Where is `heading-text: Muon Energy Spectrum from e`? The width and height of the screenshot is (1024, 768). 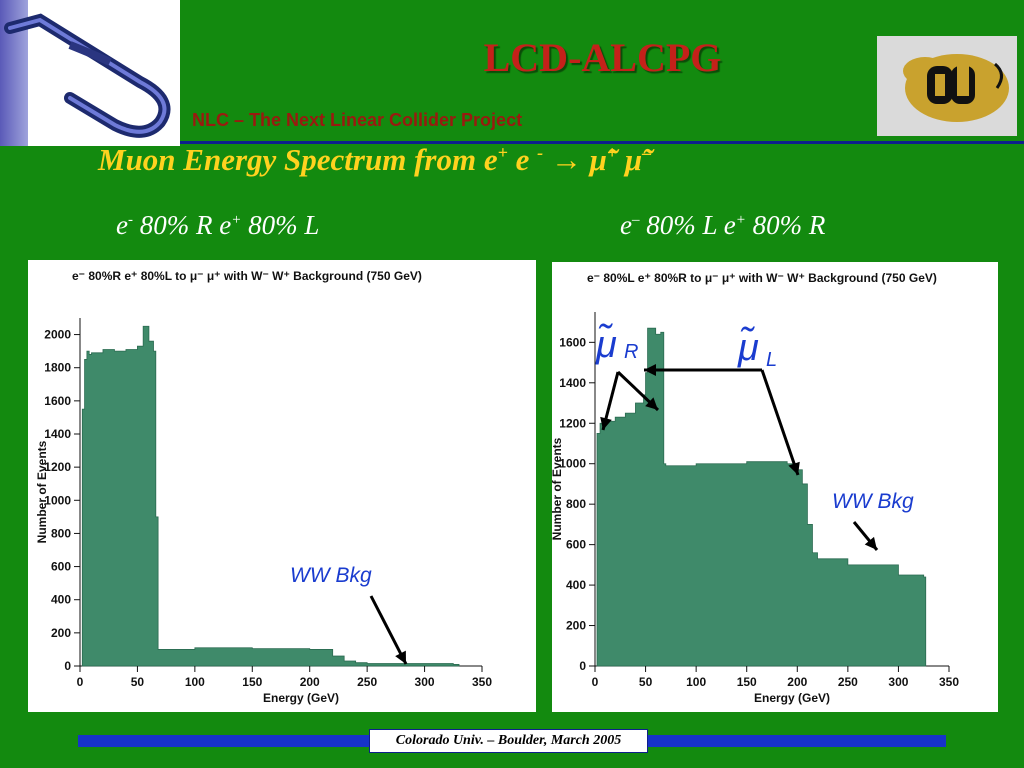
heading-text: Muon Energy Spectrum from e is located at coordinates (298, 159).